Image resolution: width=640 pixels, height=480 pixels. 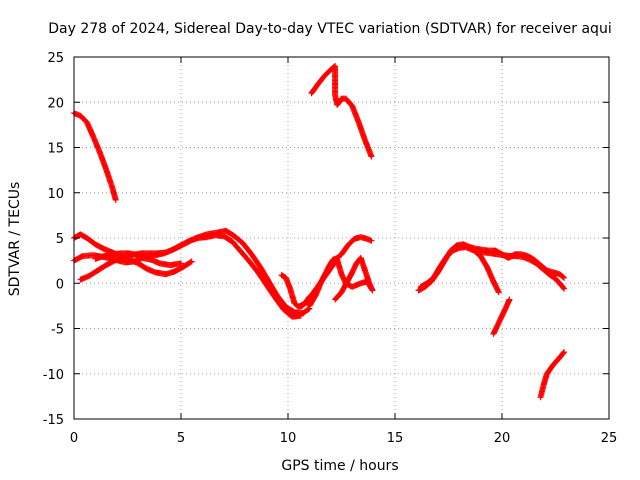 What do you see at coordinates (181, 438) in the screenshot?
I see `x-tick-label: 5` at bounding box center [181, 438].